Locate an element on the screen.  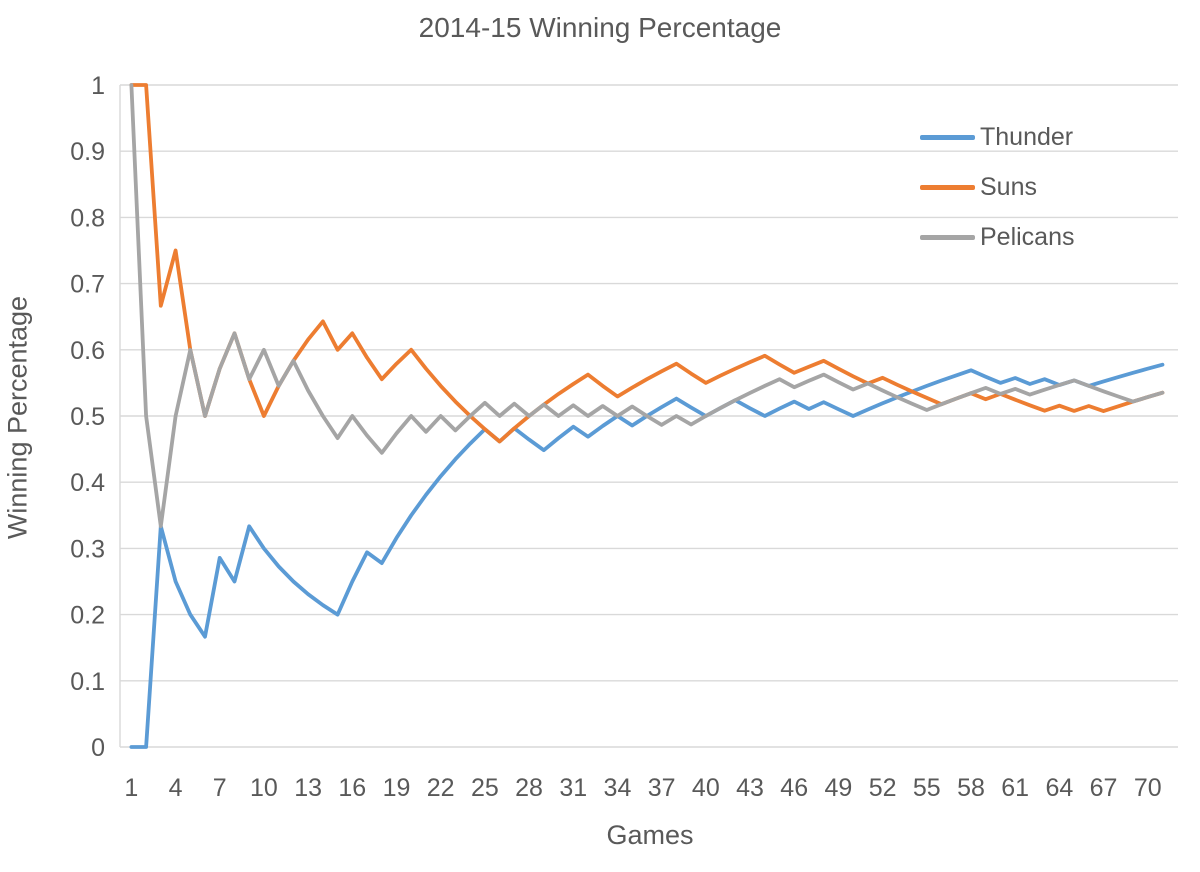
y-tick-label: 0.5 is located at coordinates (87, 417).